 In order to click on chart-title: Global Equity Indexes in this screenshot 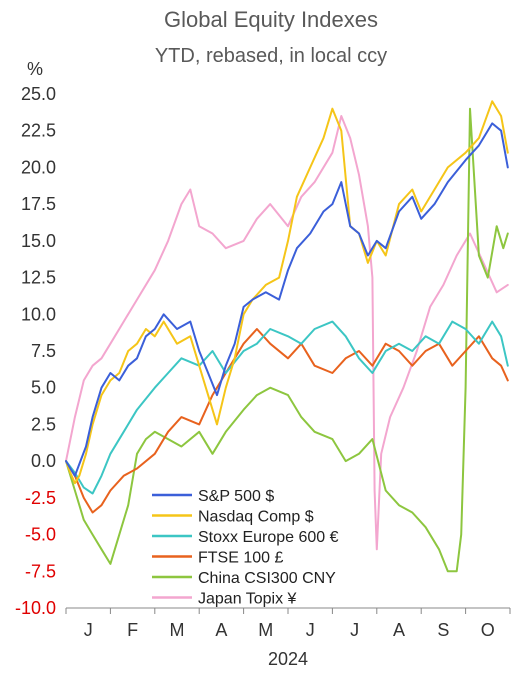, I will do `click(271, 19)`.